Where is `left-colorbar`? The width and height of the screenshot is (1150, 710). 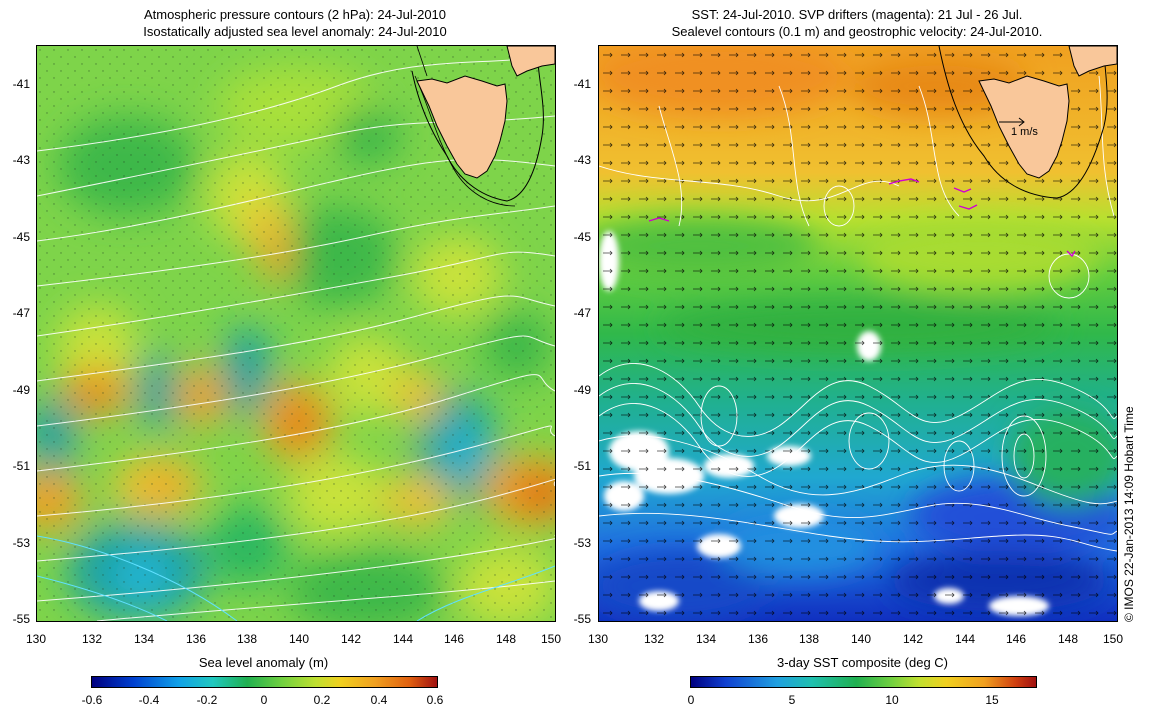 left-colorbar is located at coordinates (264, 682).